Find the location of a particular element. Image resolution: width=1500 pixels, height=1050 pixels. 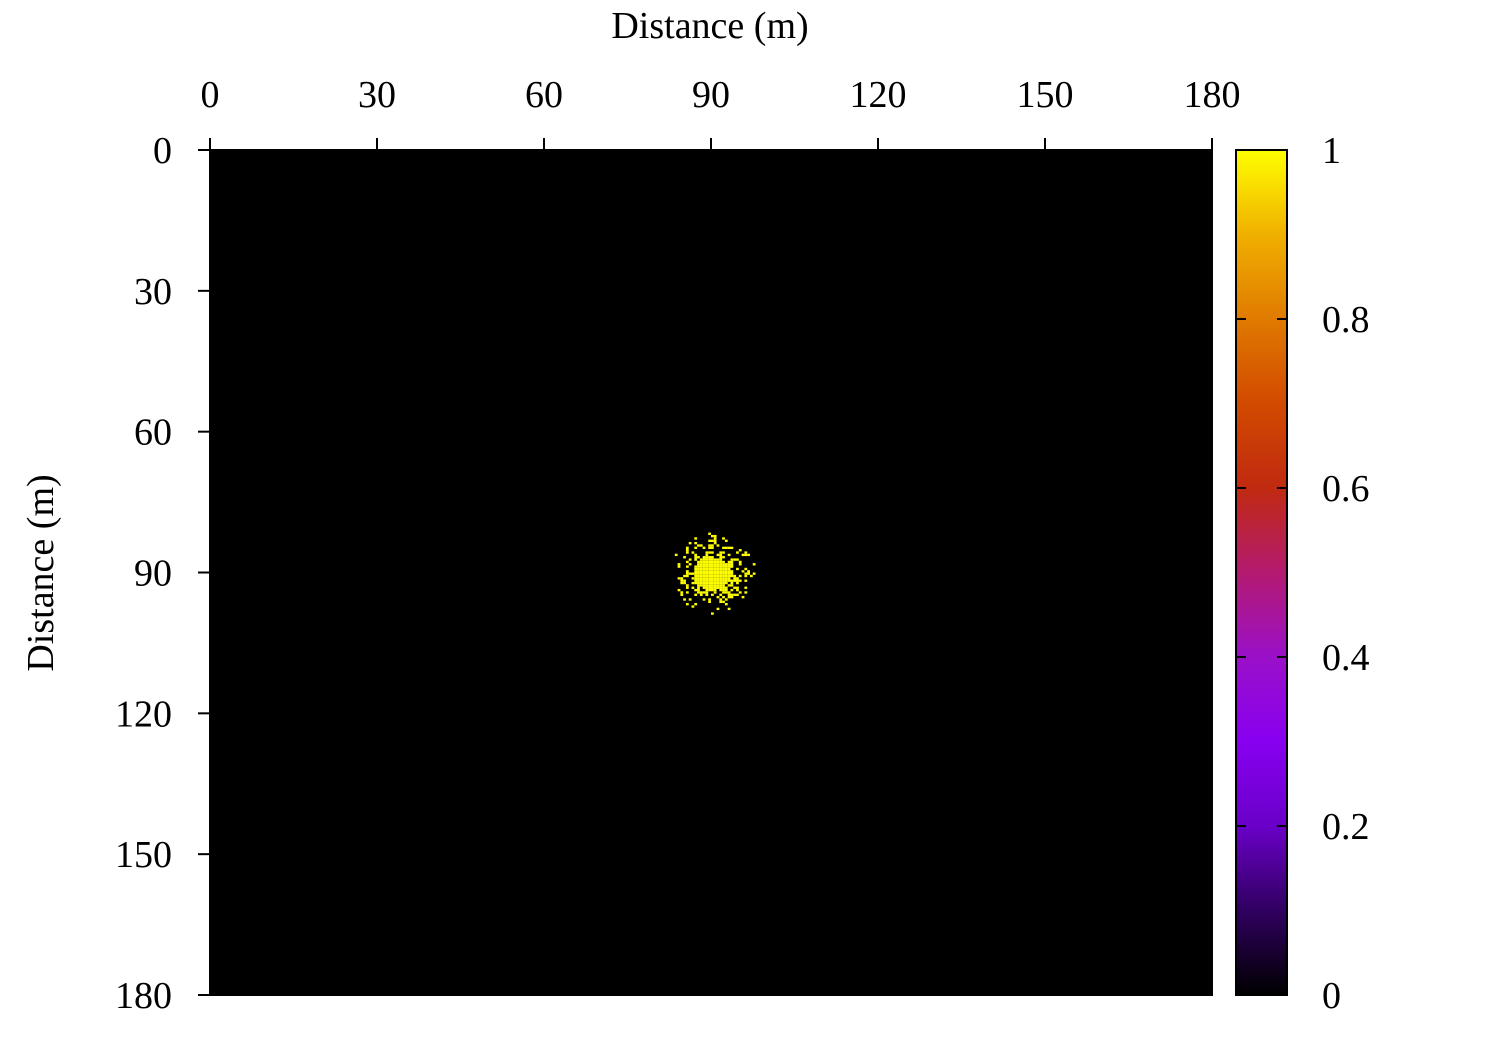

x-tick-label: 30 is located at coordinates (377, 95).